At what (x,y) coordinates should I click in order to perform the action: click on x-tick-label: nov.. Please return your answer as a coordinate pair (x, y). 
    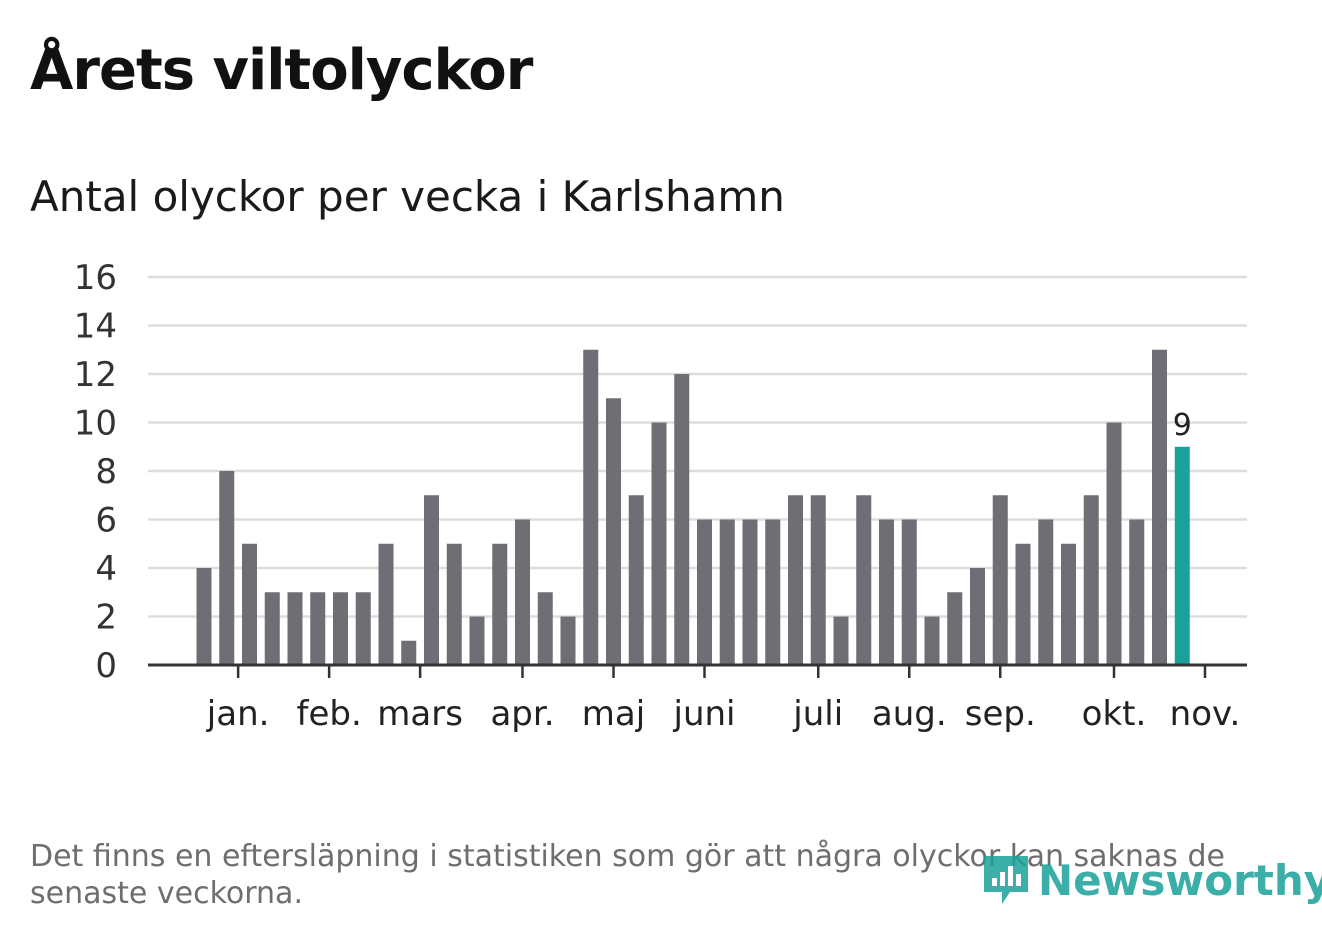
    Looking at the image, I should click on (1205, 714).